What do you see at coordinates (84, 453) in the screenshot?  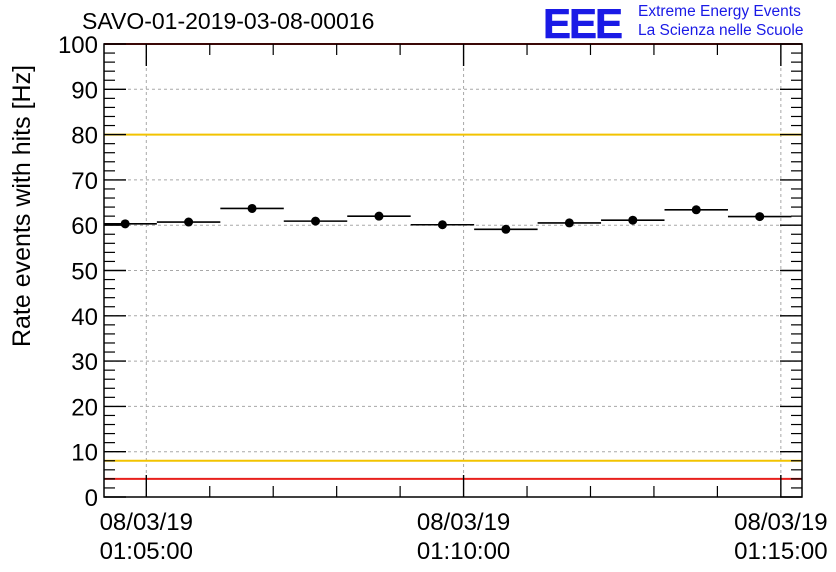 I see `y-tick-label: 10` at bounding box center [84, 453].